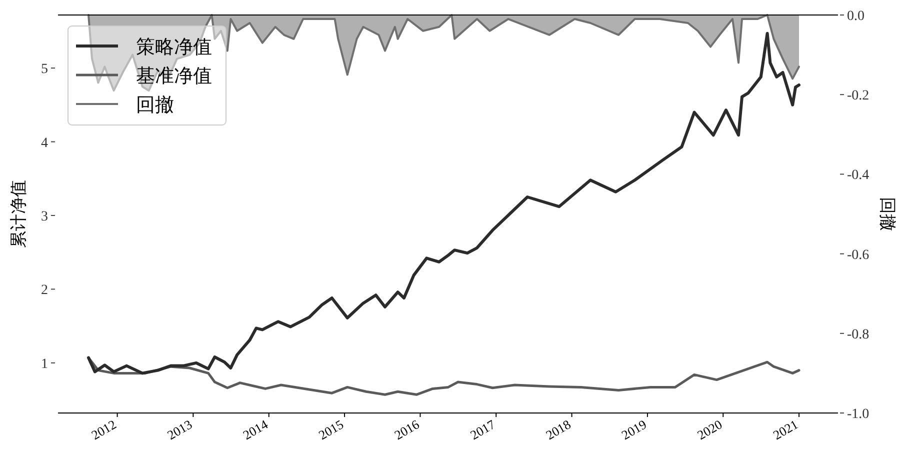 This screenshot has height=459, width=900. I want to click on y-tick-label: 3, so click(44, 216).